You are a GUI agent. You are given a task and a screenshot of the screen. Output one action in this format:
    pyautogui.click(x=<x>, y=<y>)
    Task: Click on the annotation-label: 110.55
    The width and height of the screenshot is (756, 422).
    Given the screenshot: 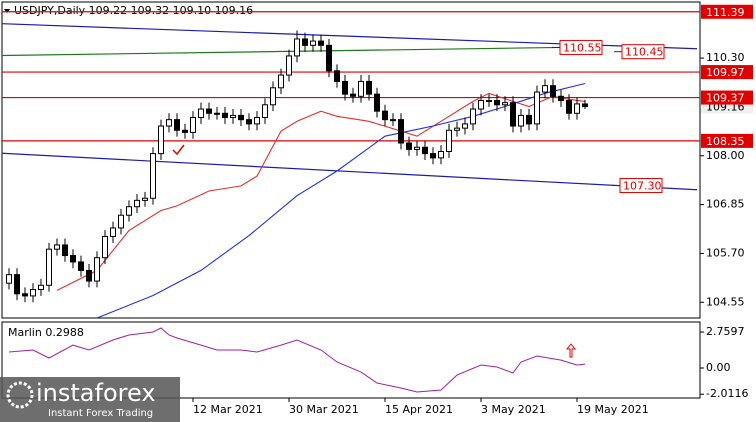 What is the action you would take?
    pyautogui.click(x=582, y=47)
    